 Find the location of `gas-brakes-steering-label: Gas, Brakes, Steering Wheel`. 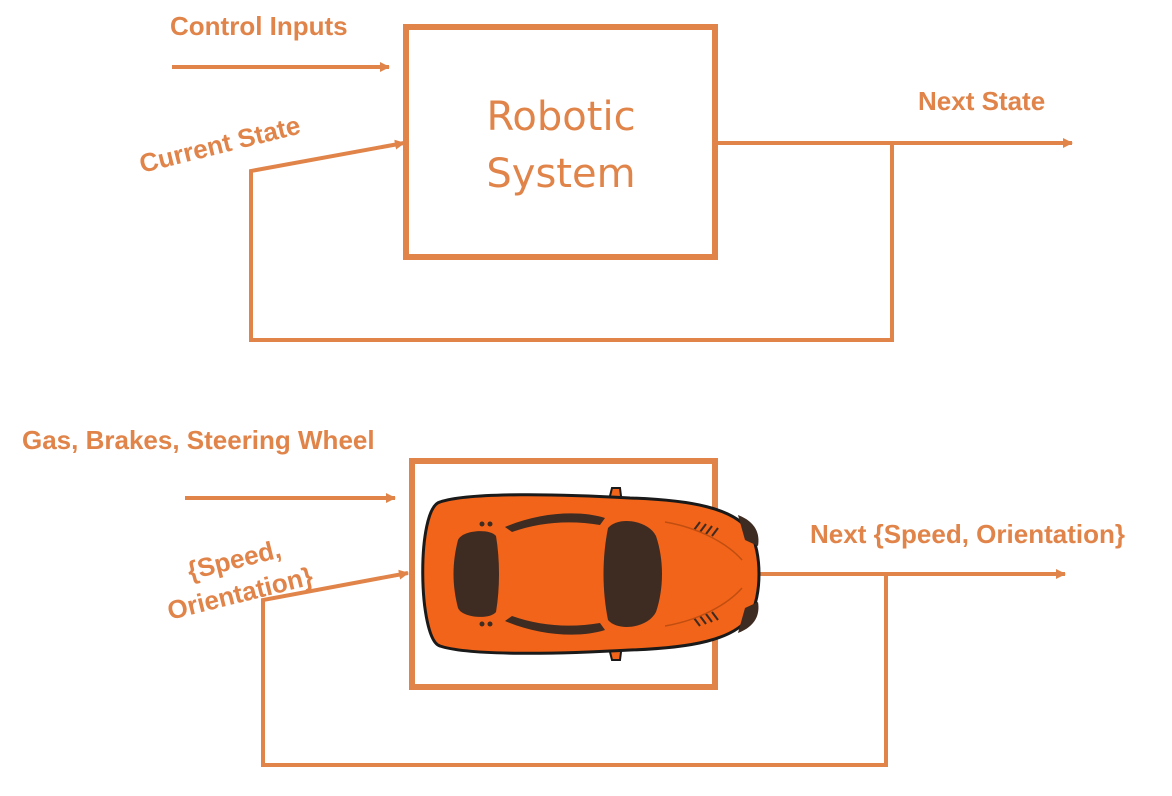

gas-brakes-steering-label: Gas, Brakes, Steering Wheel is located at coordinates (198, 440).